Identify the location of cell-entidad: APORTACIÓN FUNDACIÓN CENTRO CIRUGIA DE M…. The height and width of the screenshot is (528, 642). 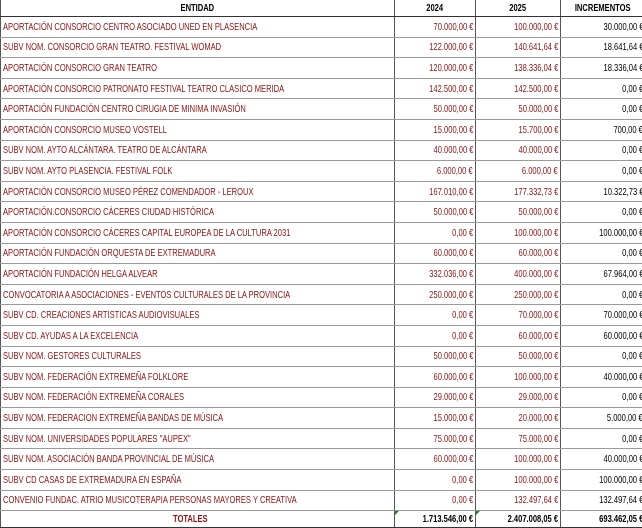
(197, 109).